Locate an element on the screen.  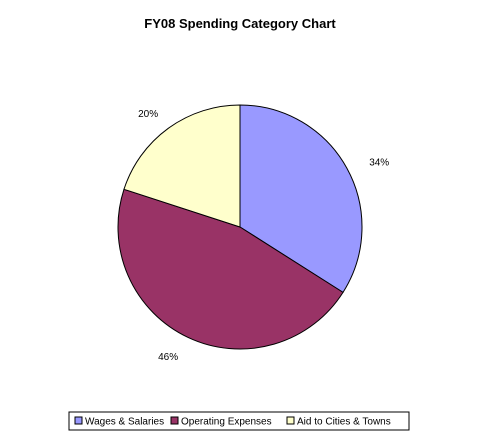
percent-label-0: 34% is located at coordinates (379, 163).